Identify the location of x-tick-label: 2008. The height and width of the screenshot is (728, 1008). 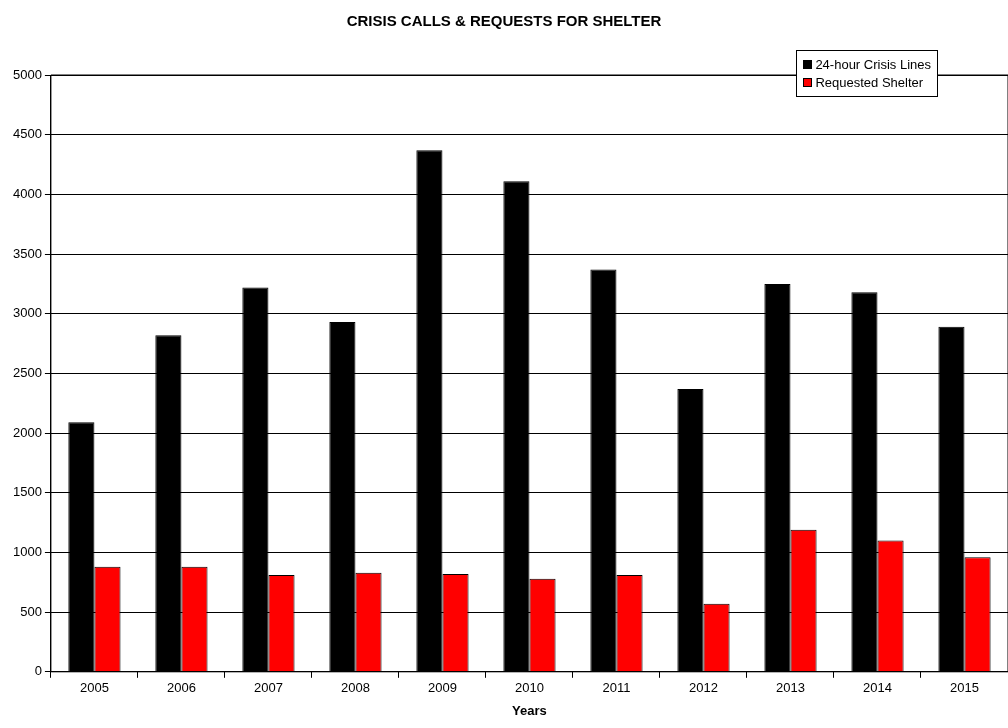
(355, 688).